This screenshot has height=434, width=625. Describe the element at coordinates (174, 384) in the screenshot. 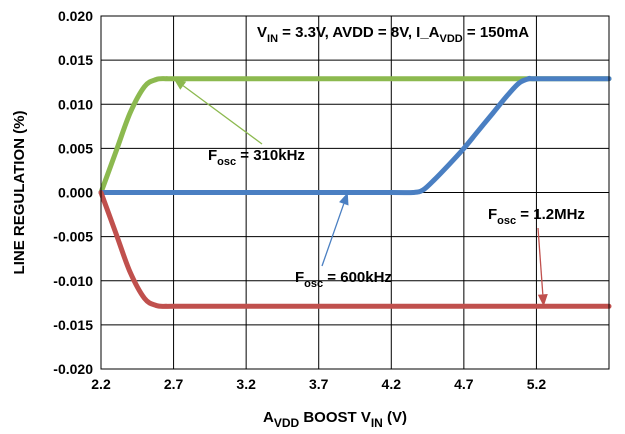

I see `x-tick-label: 2.7` at that location.